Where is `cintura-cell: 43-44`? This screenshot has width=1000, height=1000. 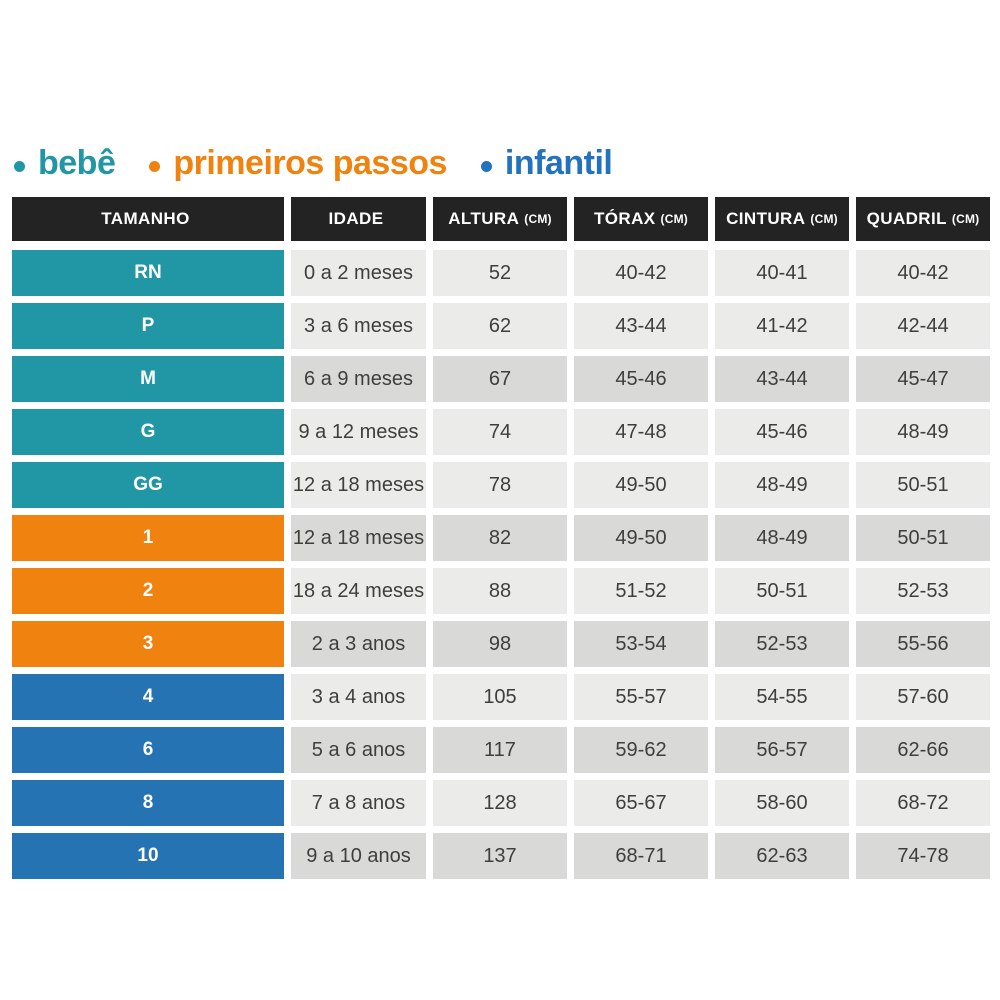
cintura-cell: 43-44 is located at coordinates (782, 379).